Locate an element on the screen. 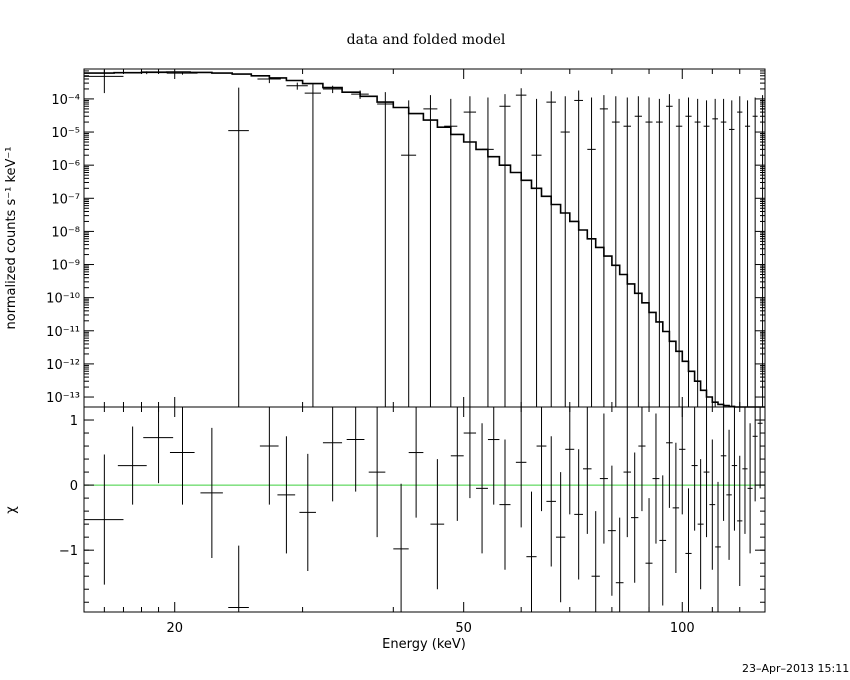 This screenshot has height=680, width=850. chart-title: data and folded model is located at coordinates (426, 40).